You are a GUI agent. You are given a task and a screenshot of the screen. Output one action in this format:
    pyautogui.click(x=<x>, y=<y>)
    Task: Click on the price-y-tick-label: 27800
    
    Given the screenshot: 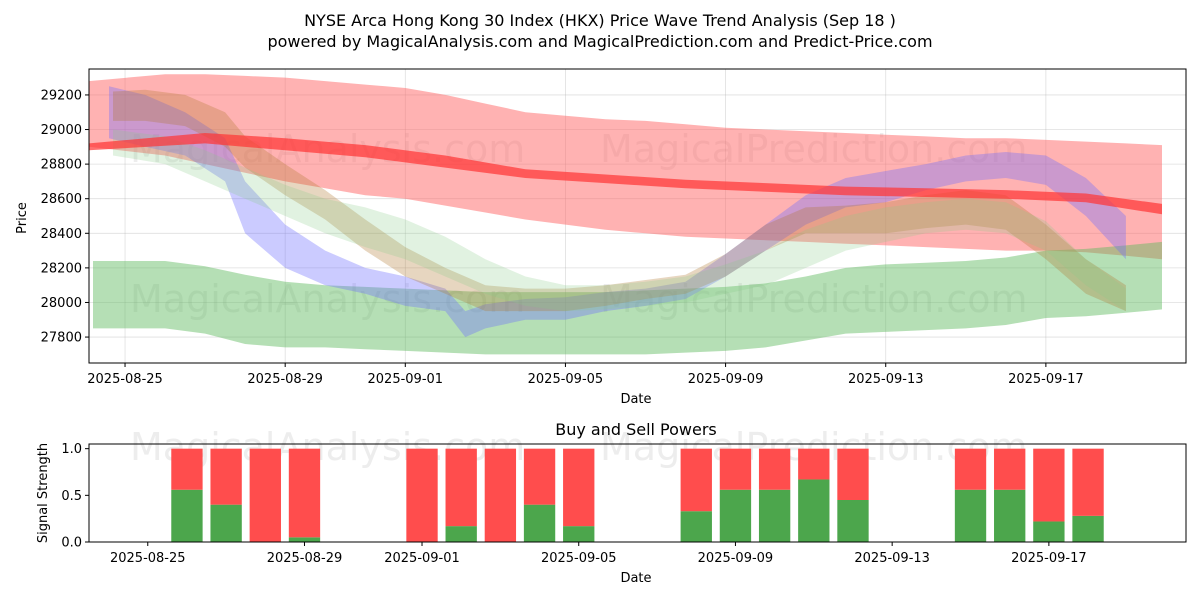 What is the action you would take?
    pyautogui.click(x=61, y=338)
    